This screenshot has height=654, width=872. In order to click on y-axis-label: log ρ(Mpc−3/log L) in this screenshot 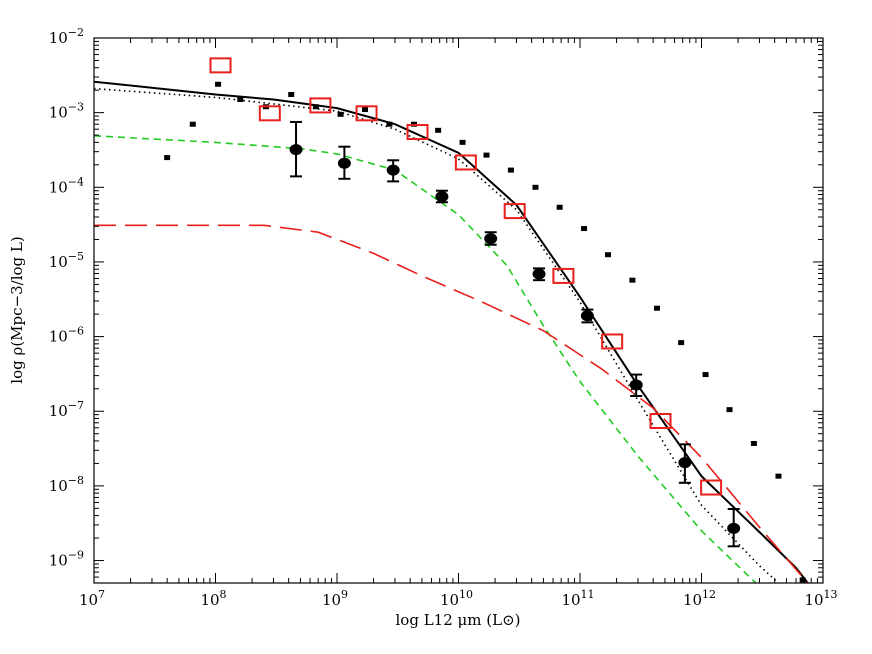, I will do `click(17, 309)`.